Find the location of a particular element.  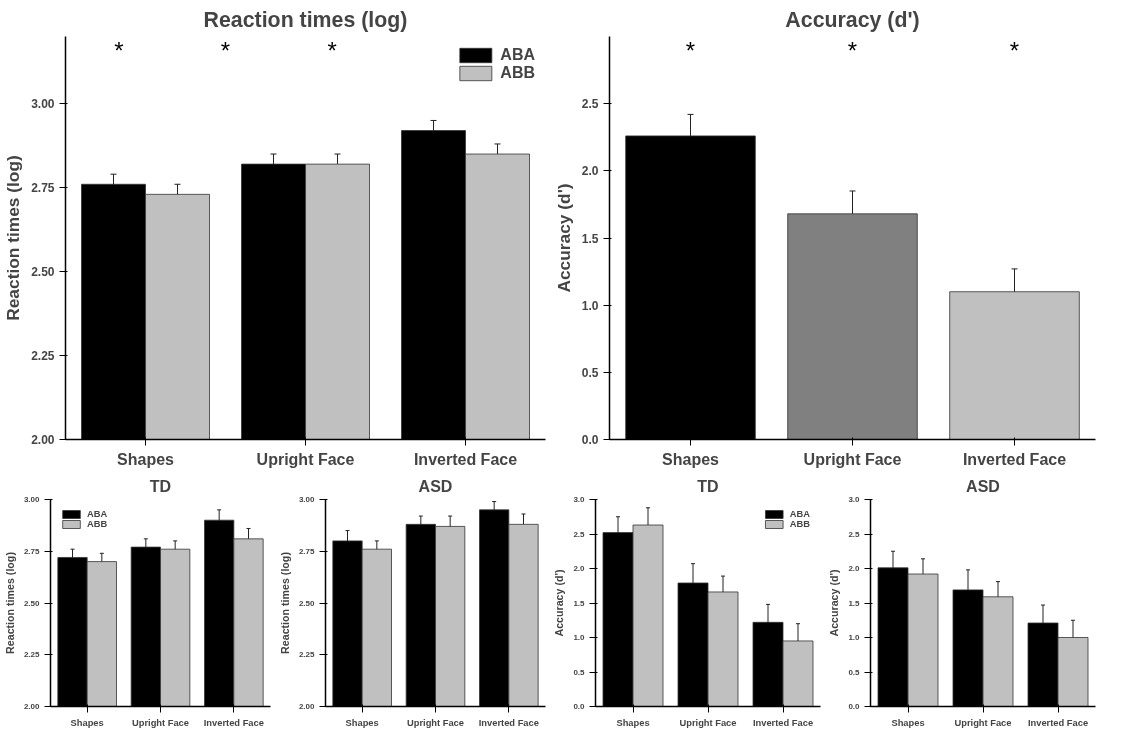

chart-title: Reaction times (log) is located at coordinates (305, 19).